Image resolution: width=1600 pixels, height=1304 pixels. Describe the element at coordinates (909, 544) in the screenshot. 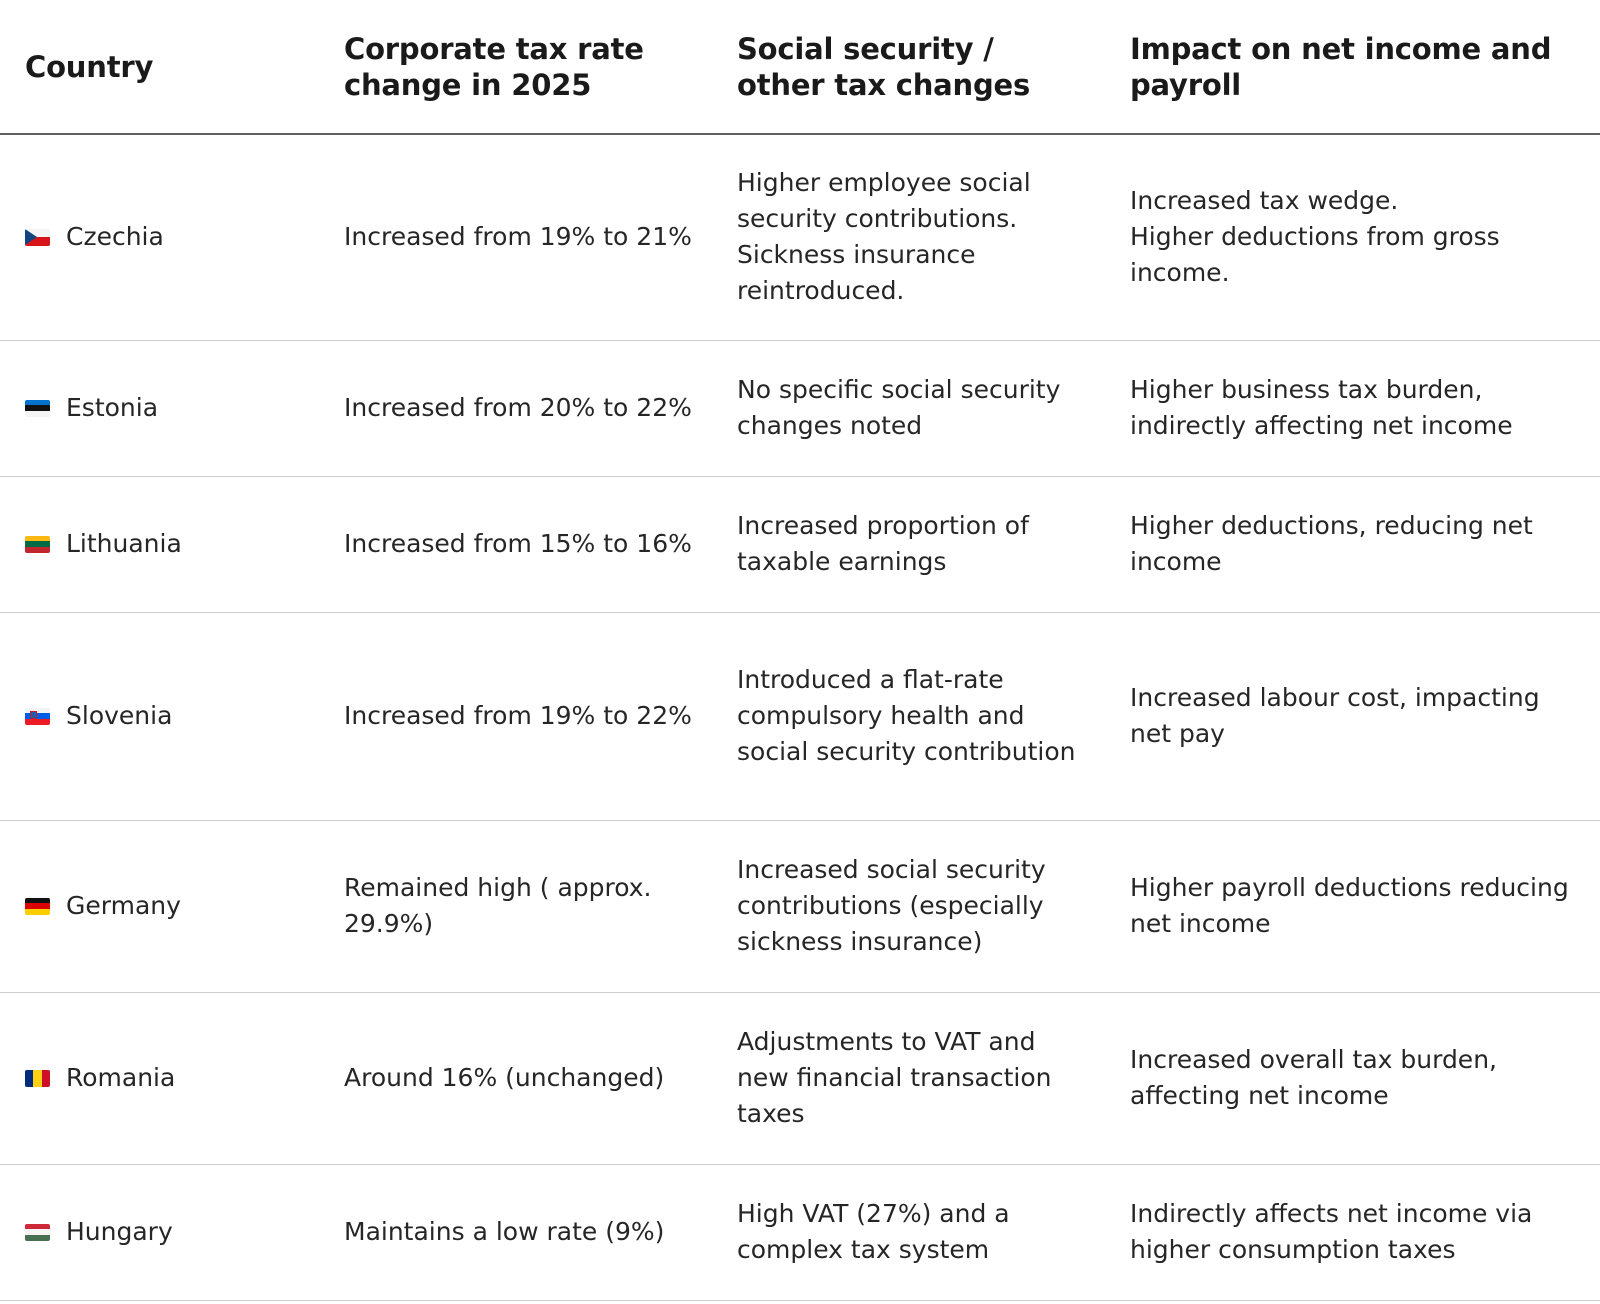

I see `social-security-cell: Increased proportion of taxable earnings` at that location.